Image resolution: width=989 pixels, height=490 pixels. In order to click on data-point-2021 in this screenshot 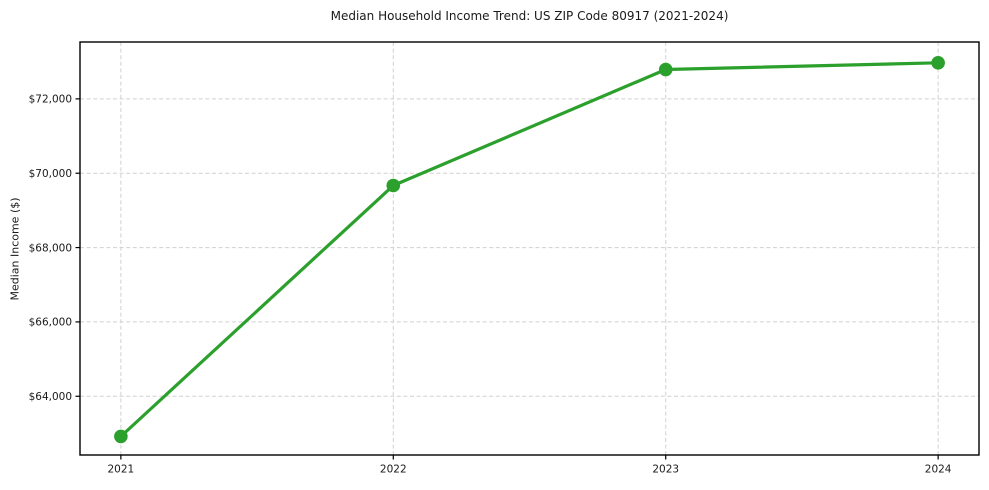, I will do `click(121, 436)`.